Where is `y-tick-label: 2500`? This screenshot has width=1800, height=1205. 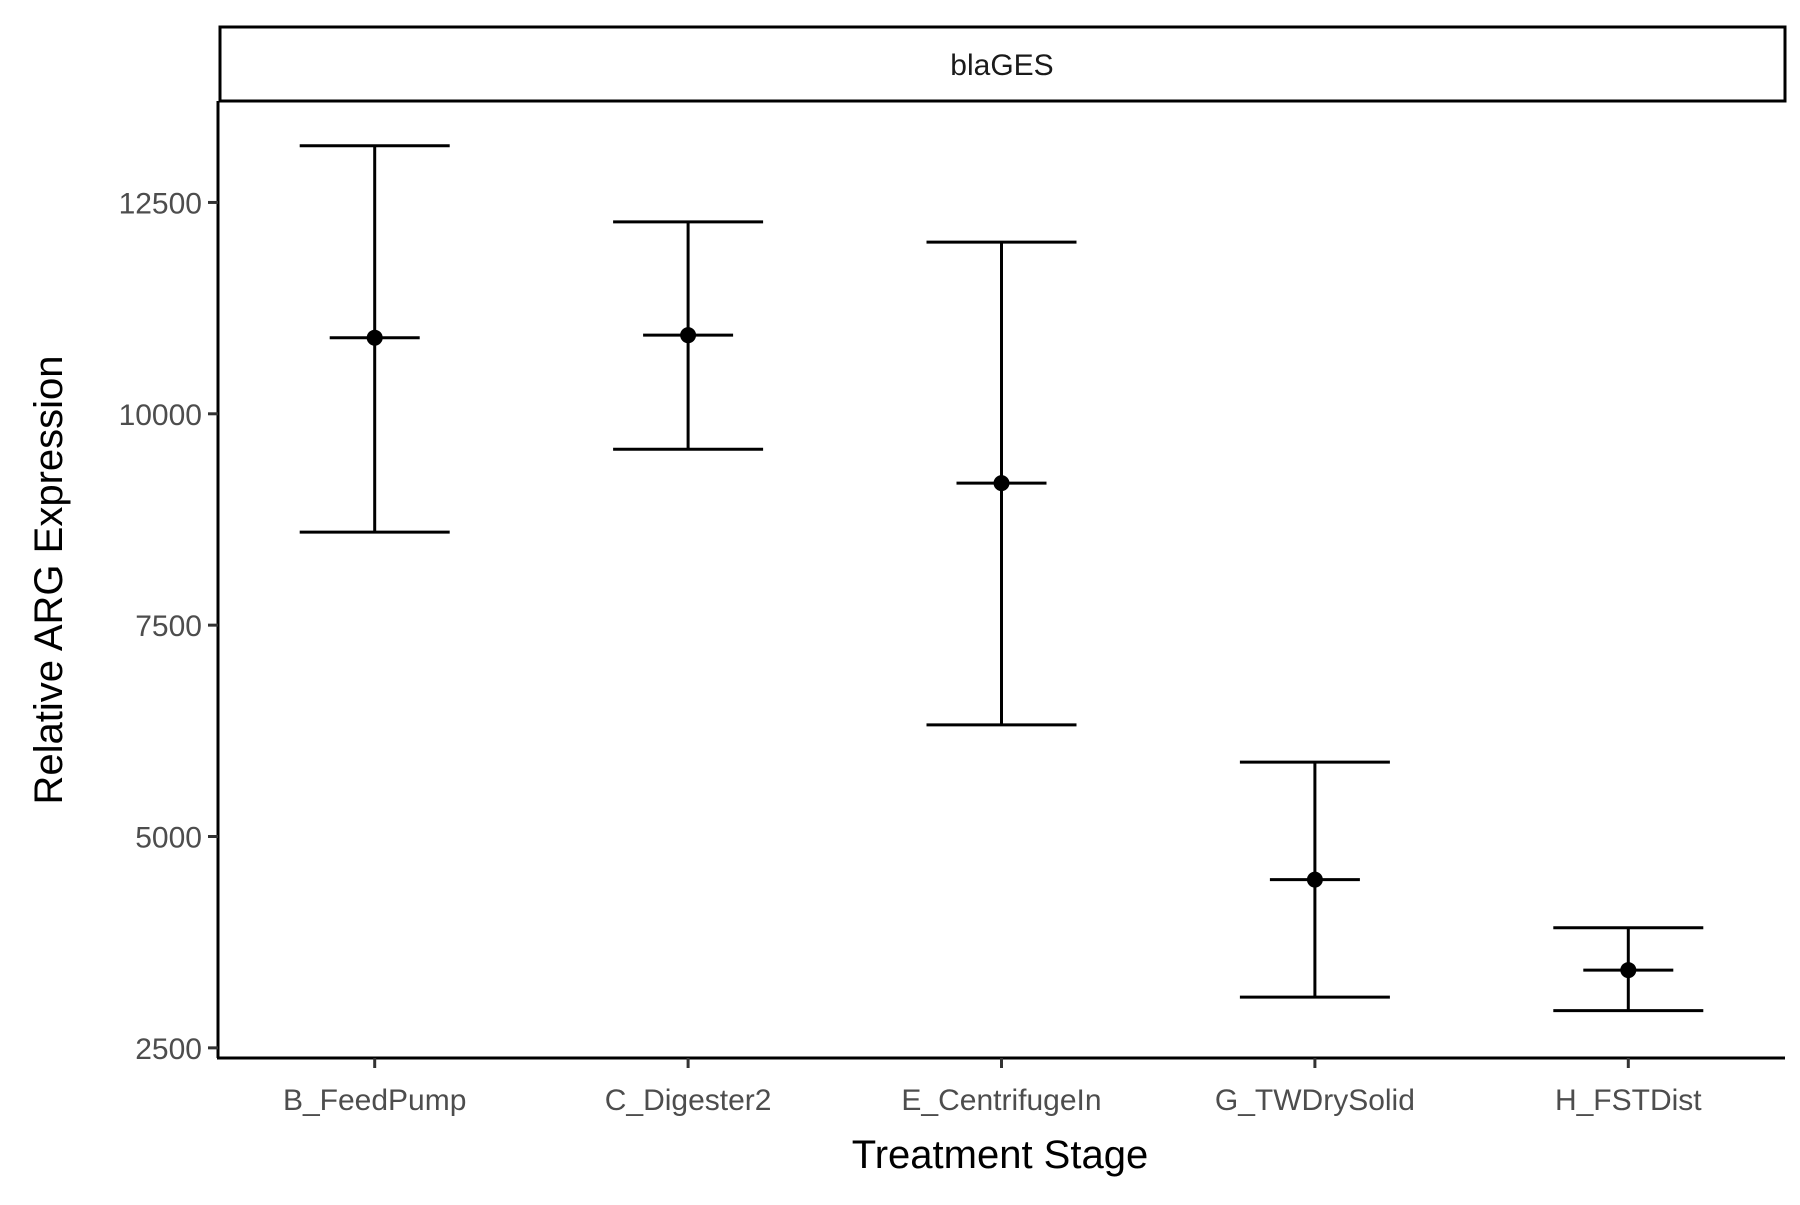
y-tick-label: 2500 is located at coordinates (168, 1049).